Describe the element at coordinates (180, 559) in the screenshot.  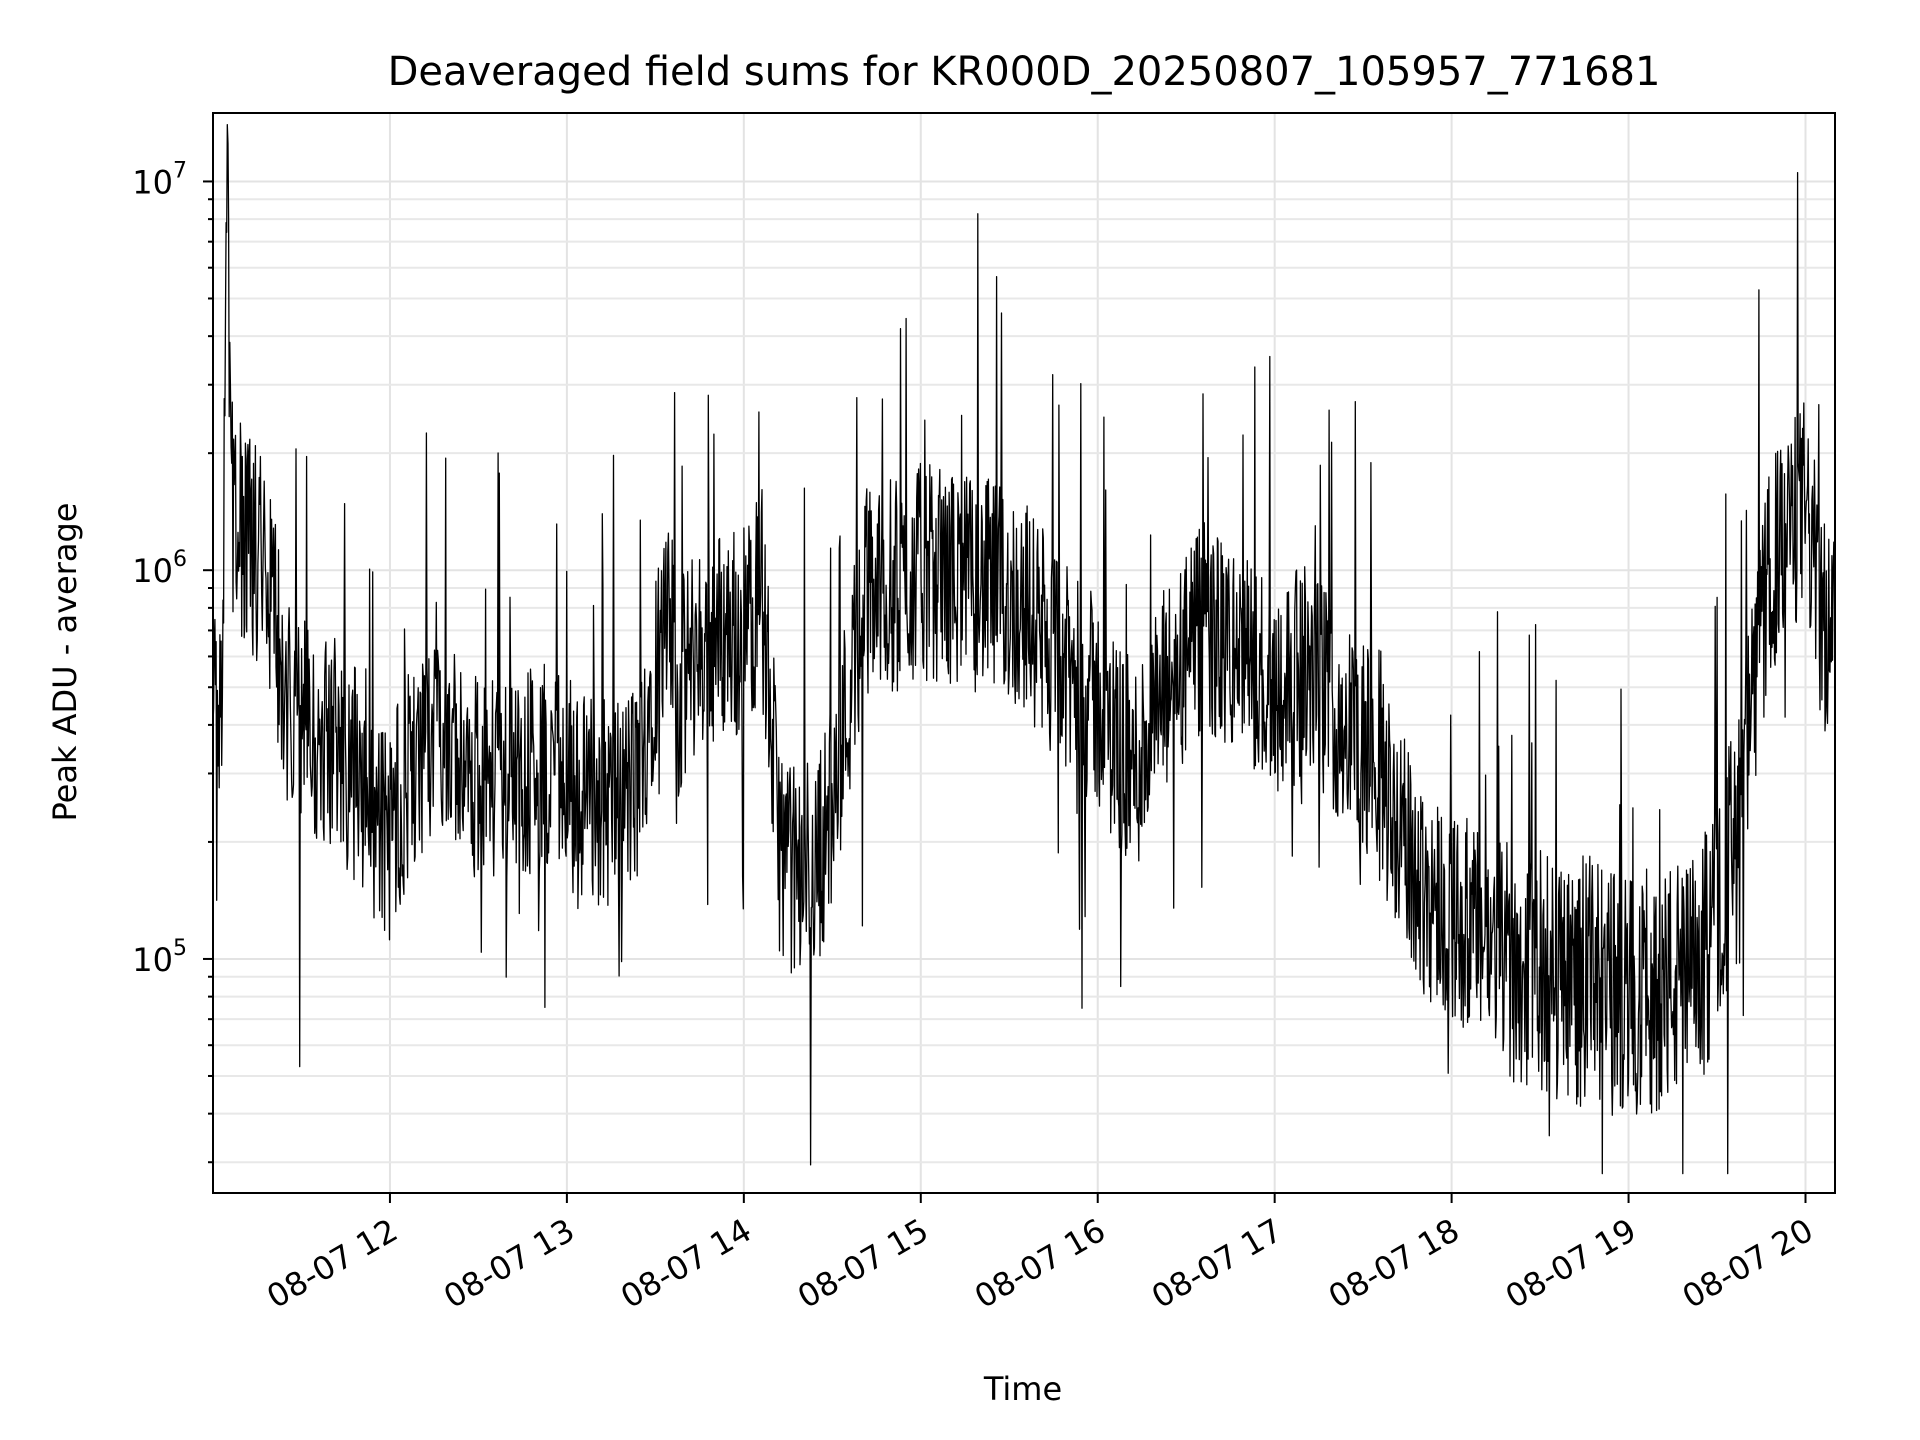
I see `y-tick-exponent: 6` at that location.